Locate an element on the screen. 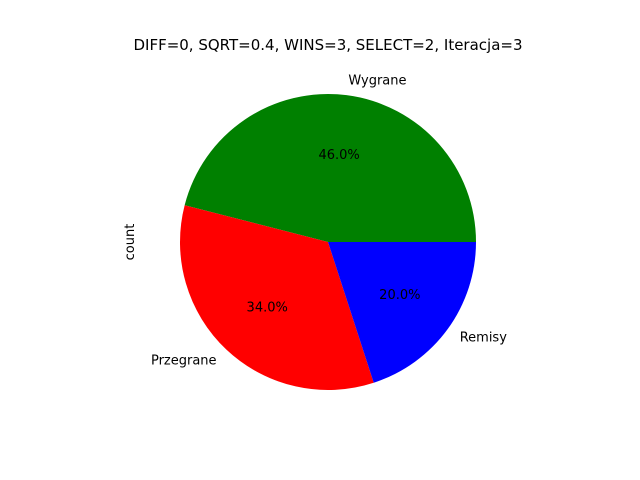  slice-label-remisy: Remisy is located at coordinates (483, 338).